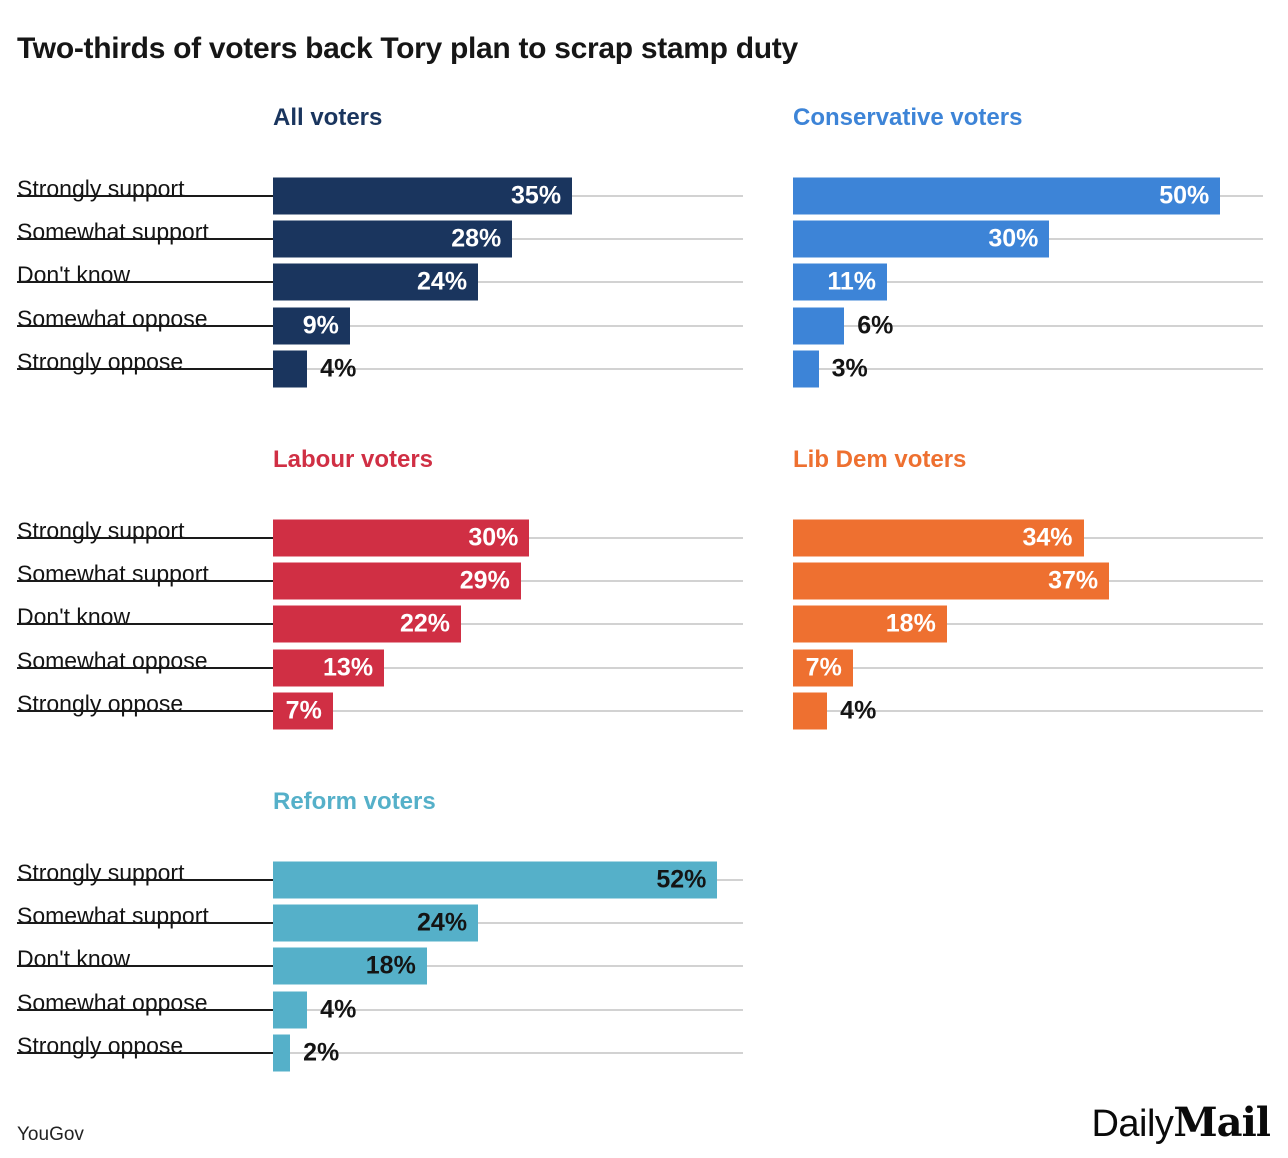  Describe the element at coordinates (354, 801) in the screenshot. I see `chart-header-reform-voters: Reform voters` at that location.